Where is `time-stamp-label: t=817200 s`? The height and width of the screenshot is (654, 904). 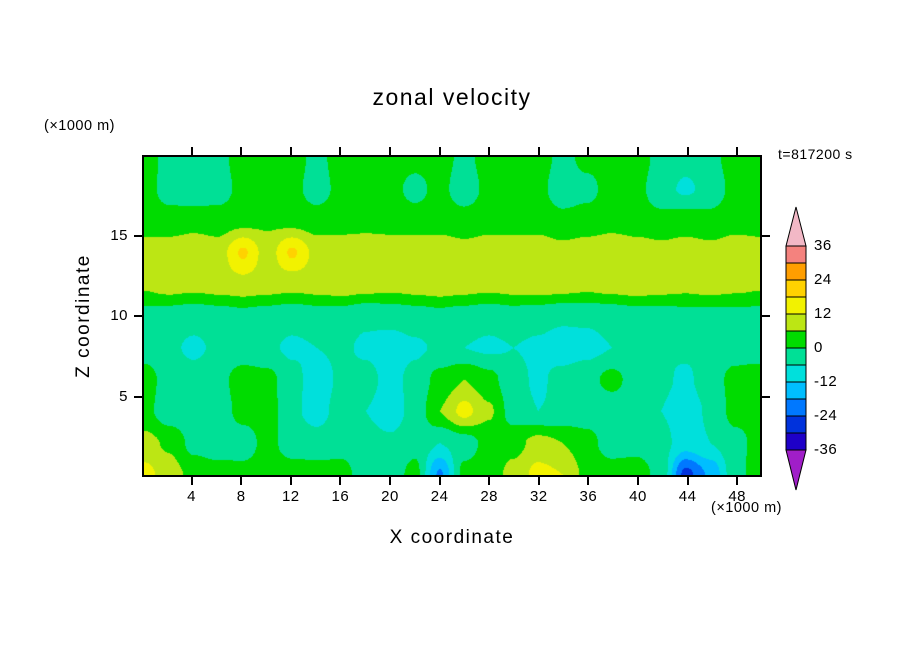
time-stamp-label: t=817200 s is located at coordinates (815, 154).